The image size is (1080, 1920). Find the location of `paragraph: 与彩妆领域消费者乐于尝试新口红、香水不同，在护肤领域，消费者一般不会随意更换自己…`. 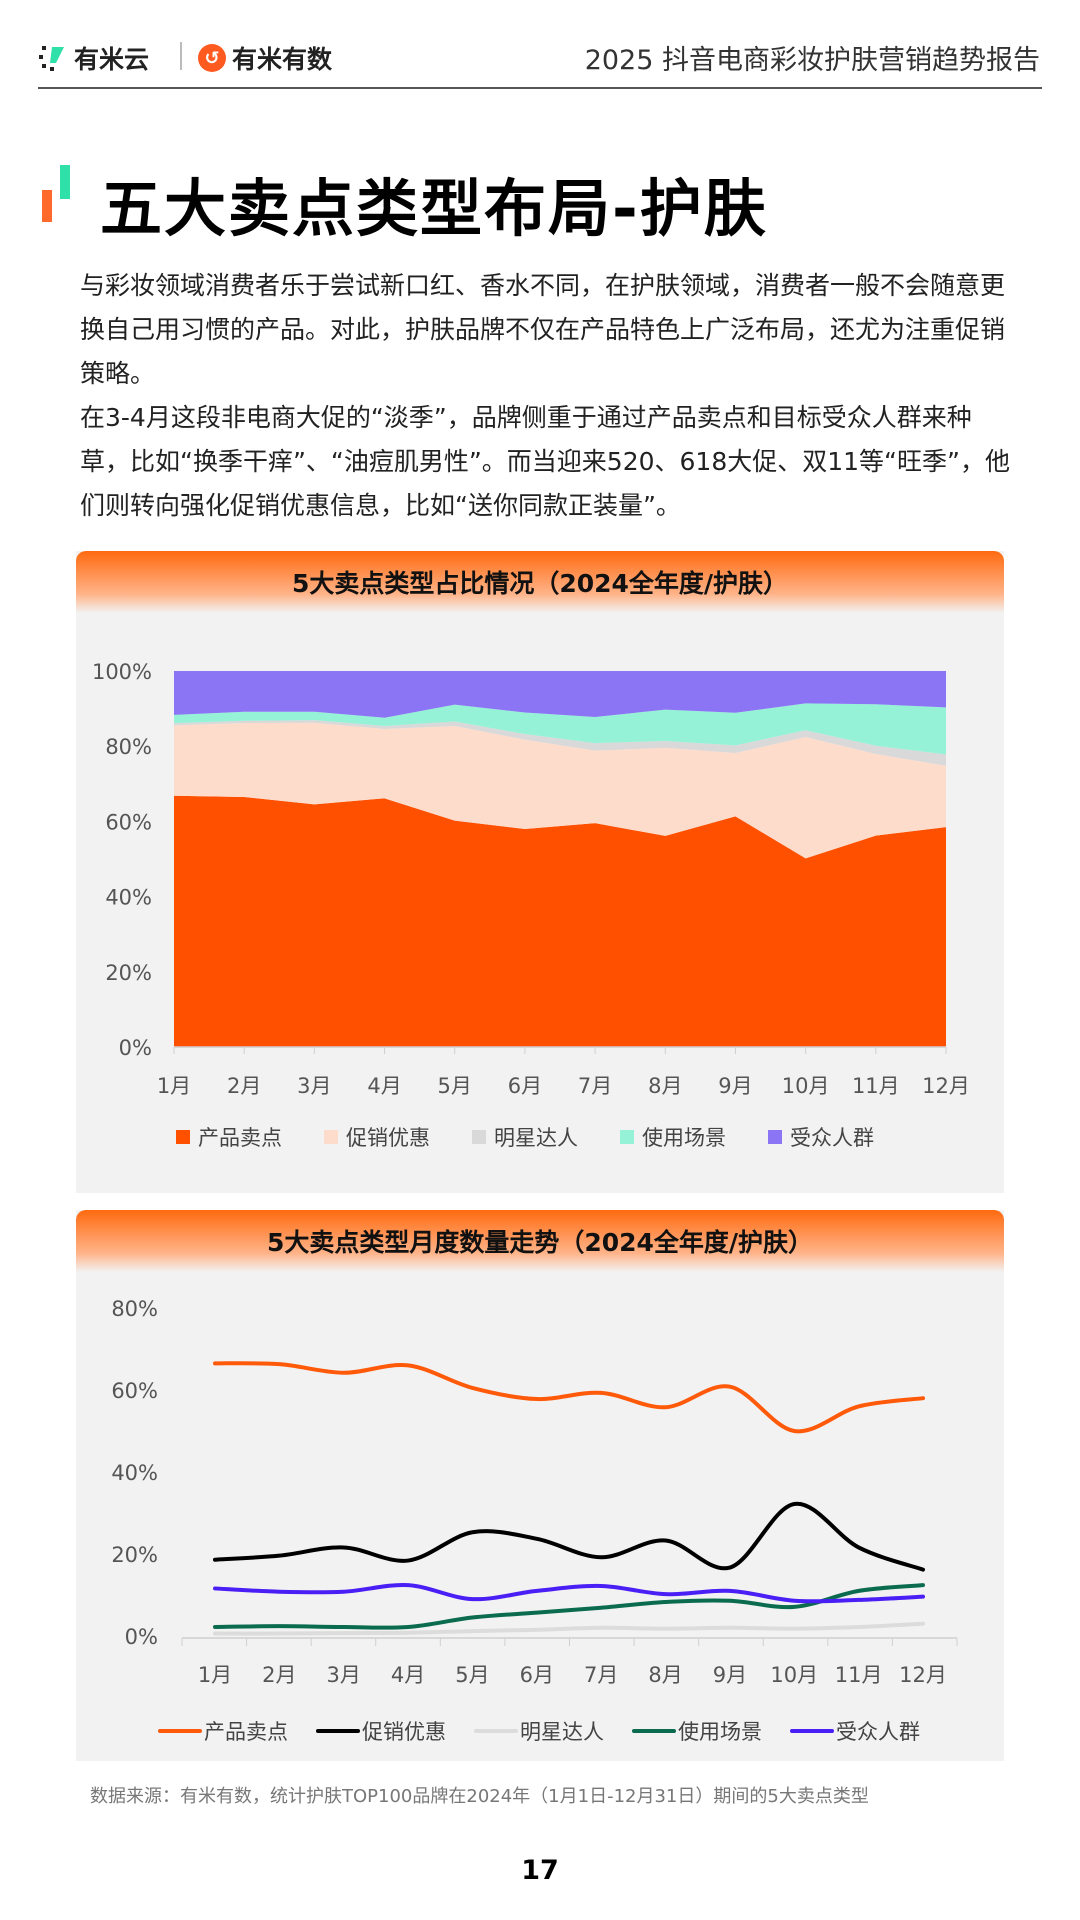

paragraph: 与彩妆领域消费者乐于尝试新口红、香水不同，在护肤领域，消费者一般不会随意更换自己… is located at coordinates (543, 329).